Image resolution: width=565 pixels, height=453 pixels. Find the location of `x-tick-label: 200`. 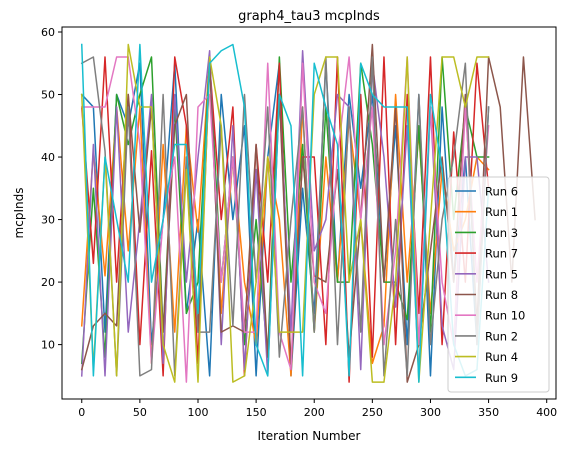

x-tick-label: 200 is located at coordinates (314, 412).